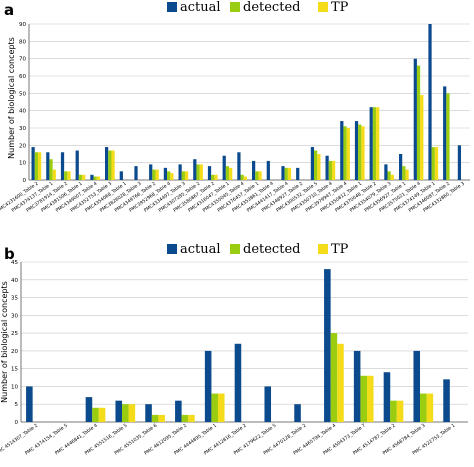 The image size is (474, 467). I want to click on y-tick-label: 70, so click(22, 60).